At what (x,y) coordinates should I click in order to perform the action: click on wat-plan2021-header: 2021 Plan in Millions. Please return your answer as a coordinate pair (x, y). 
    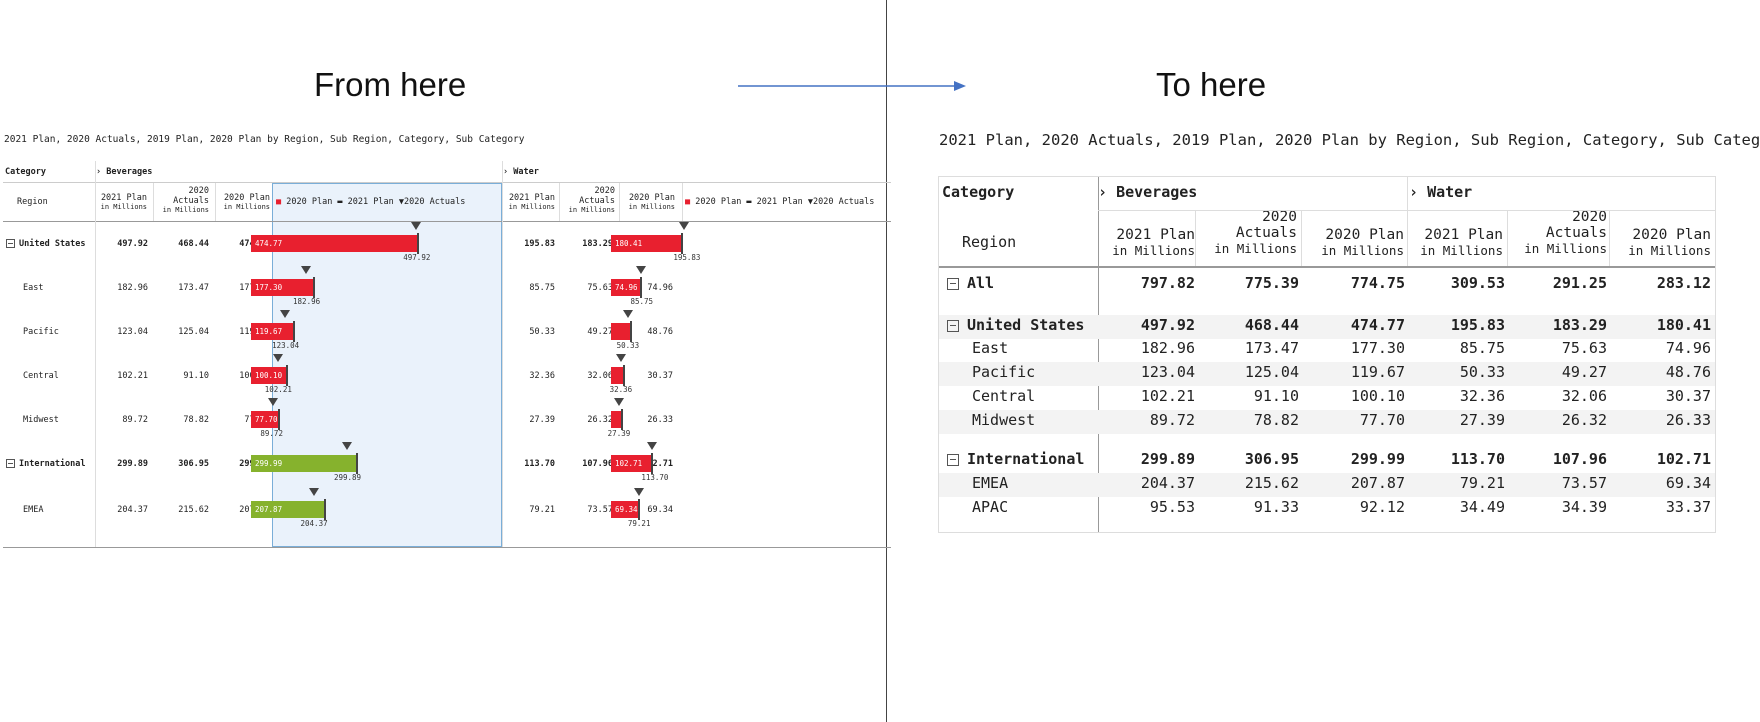
    Looking at the image, I should click on (1461, 242).